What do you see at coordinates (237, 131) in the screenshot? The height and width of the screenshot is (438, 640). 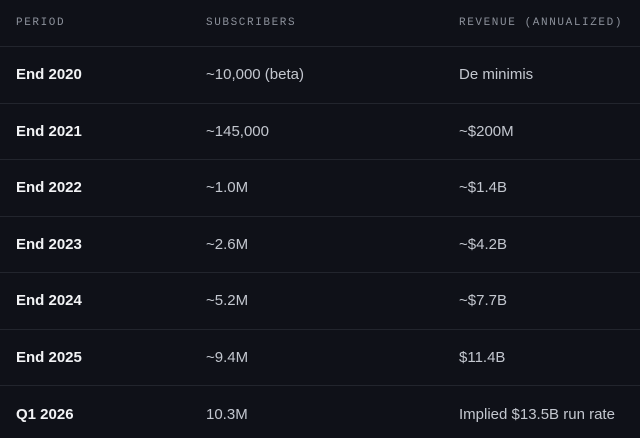 I see `table-cell: ~145,000` at bounding box center [237, 131].